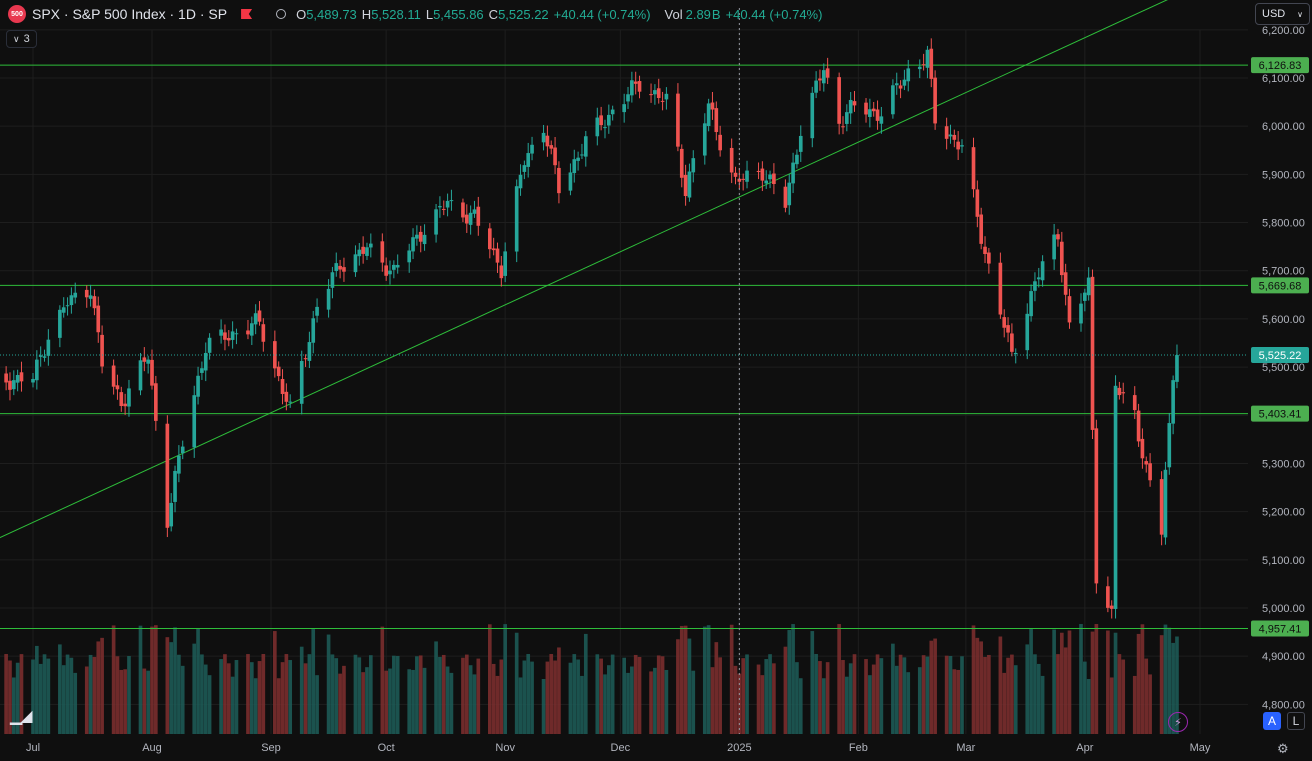 This screenshot has height=761, width=1312. What do you see at coordinates (1272, 721) in the screenshot?
I see `auto-scale-button: A` at bounding box center [1272, 721].